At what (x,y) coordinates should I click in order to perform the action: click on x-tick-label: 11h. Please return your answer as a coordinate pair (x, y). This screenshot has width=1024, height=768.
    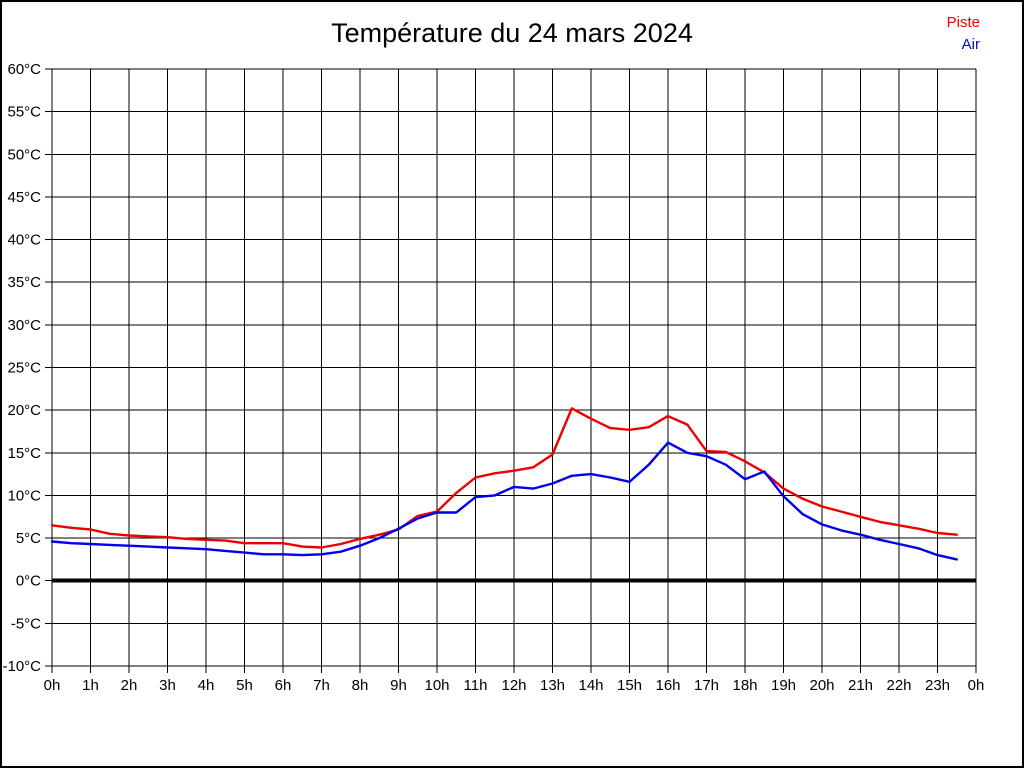
    Looking at the image, I should click on (476, 685).